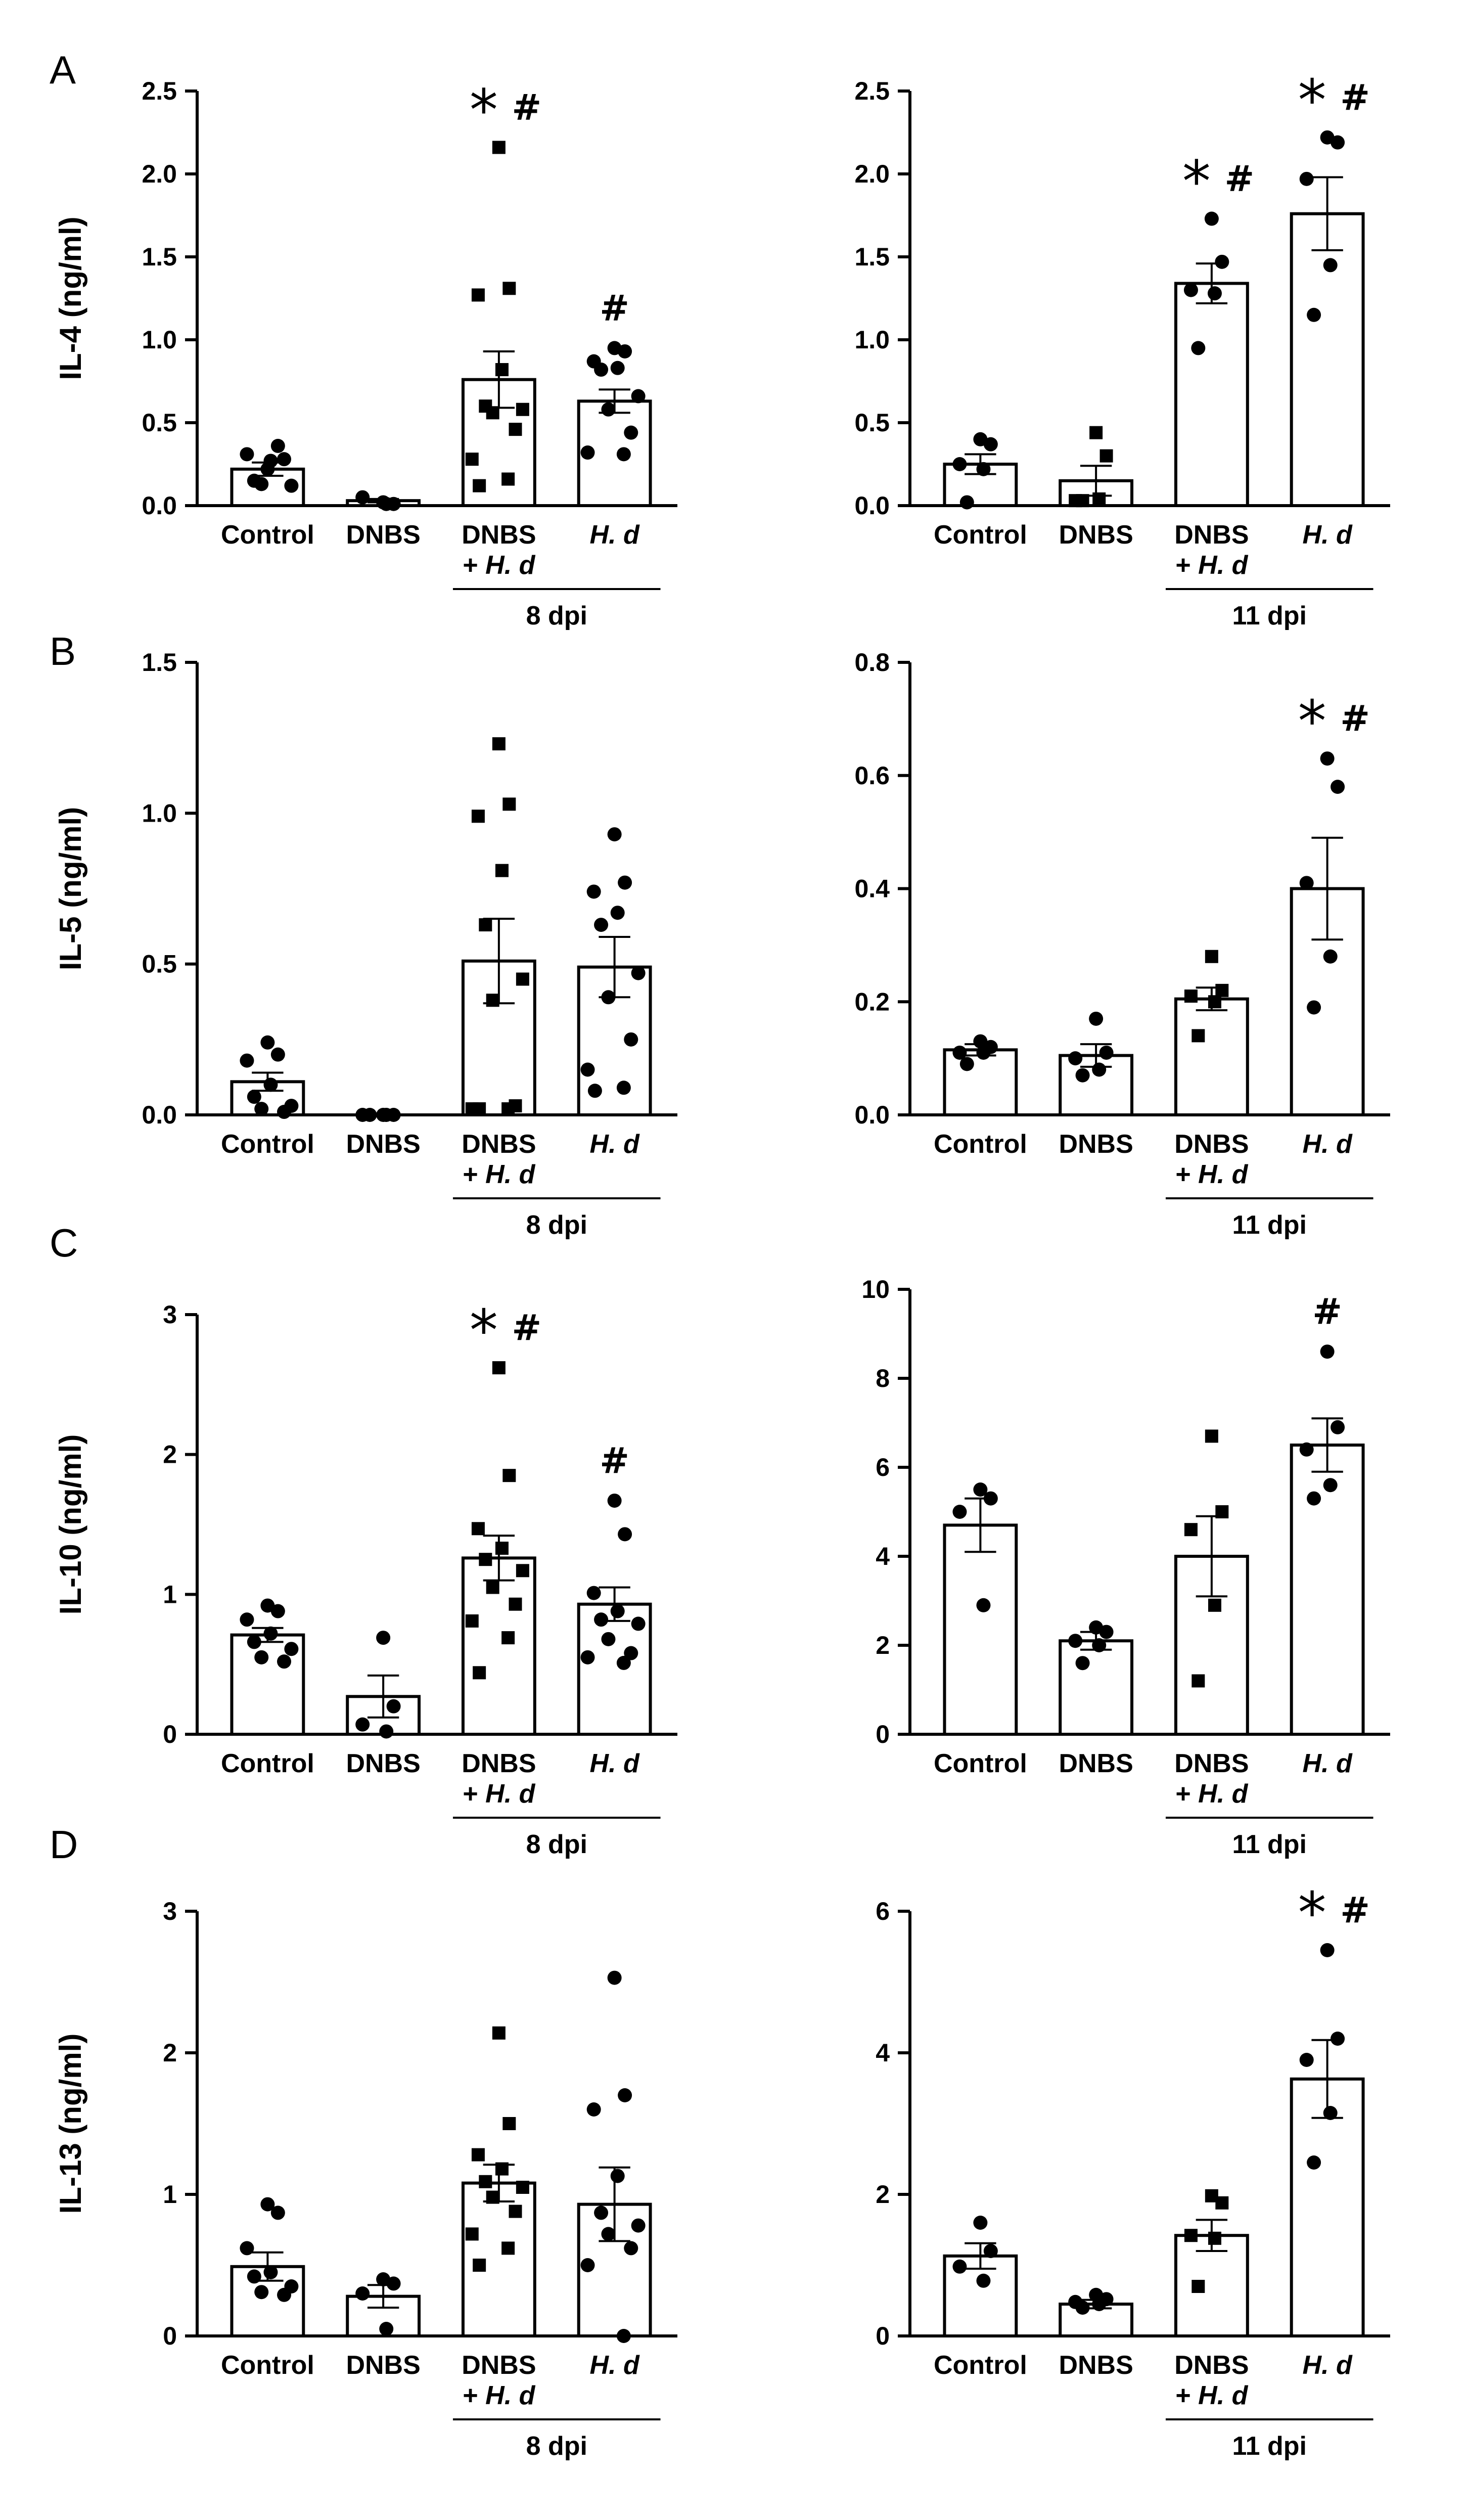  Describe the element at coordinates (499, 565) in the screenshot. I see `category-label-line2: + H. d` at that location.